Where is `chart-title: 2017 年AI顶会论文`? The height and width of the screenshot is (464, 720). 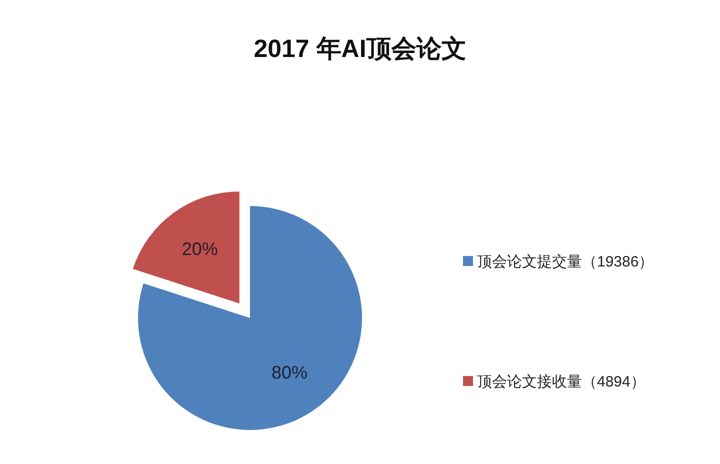
chart-title: 2017 年AI顶会论文 is located at coordinates (360, 49).